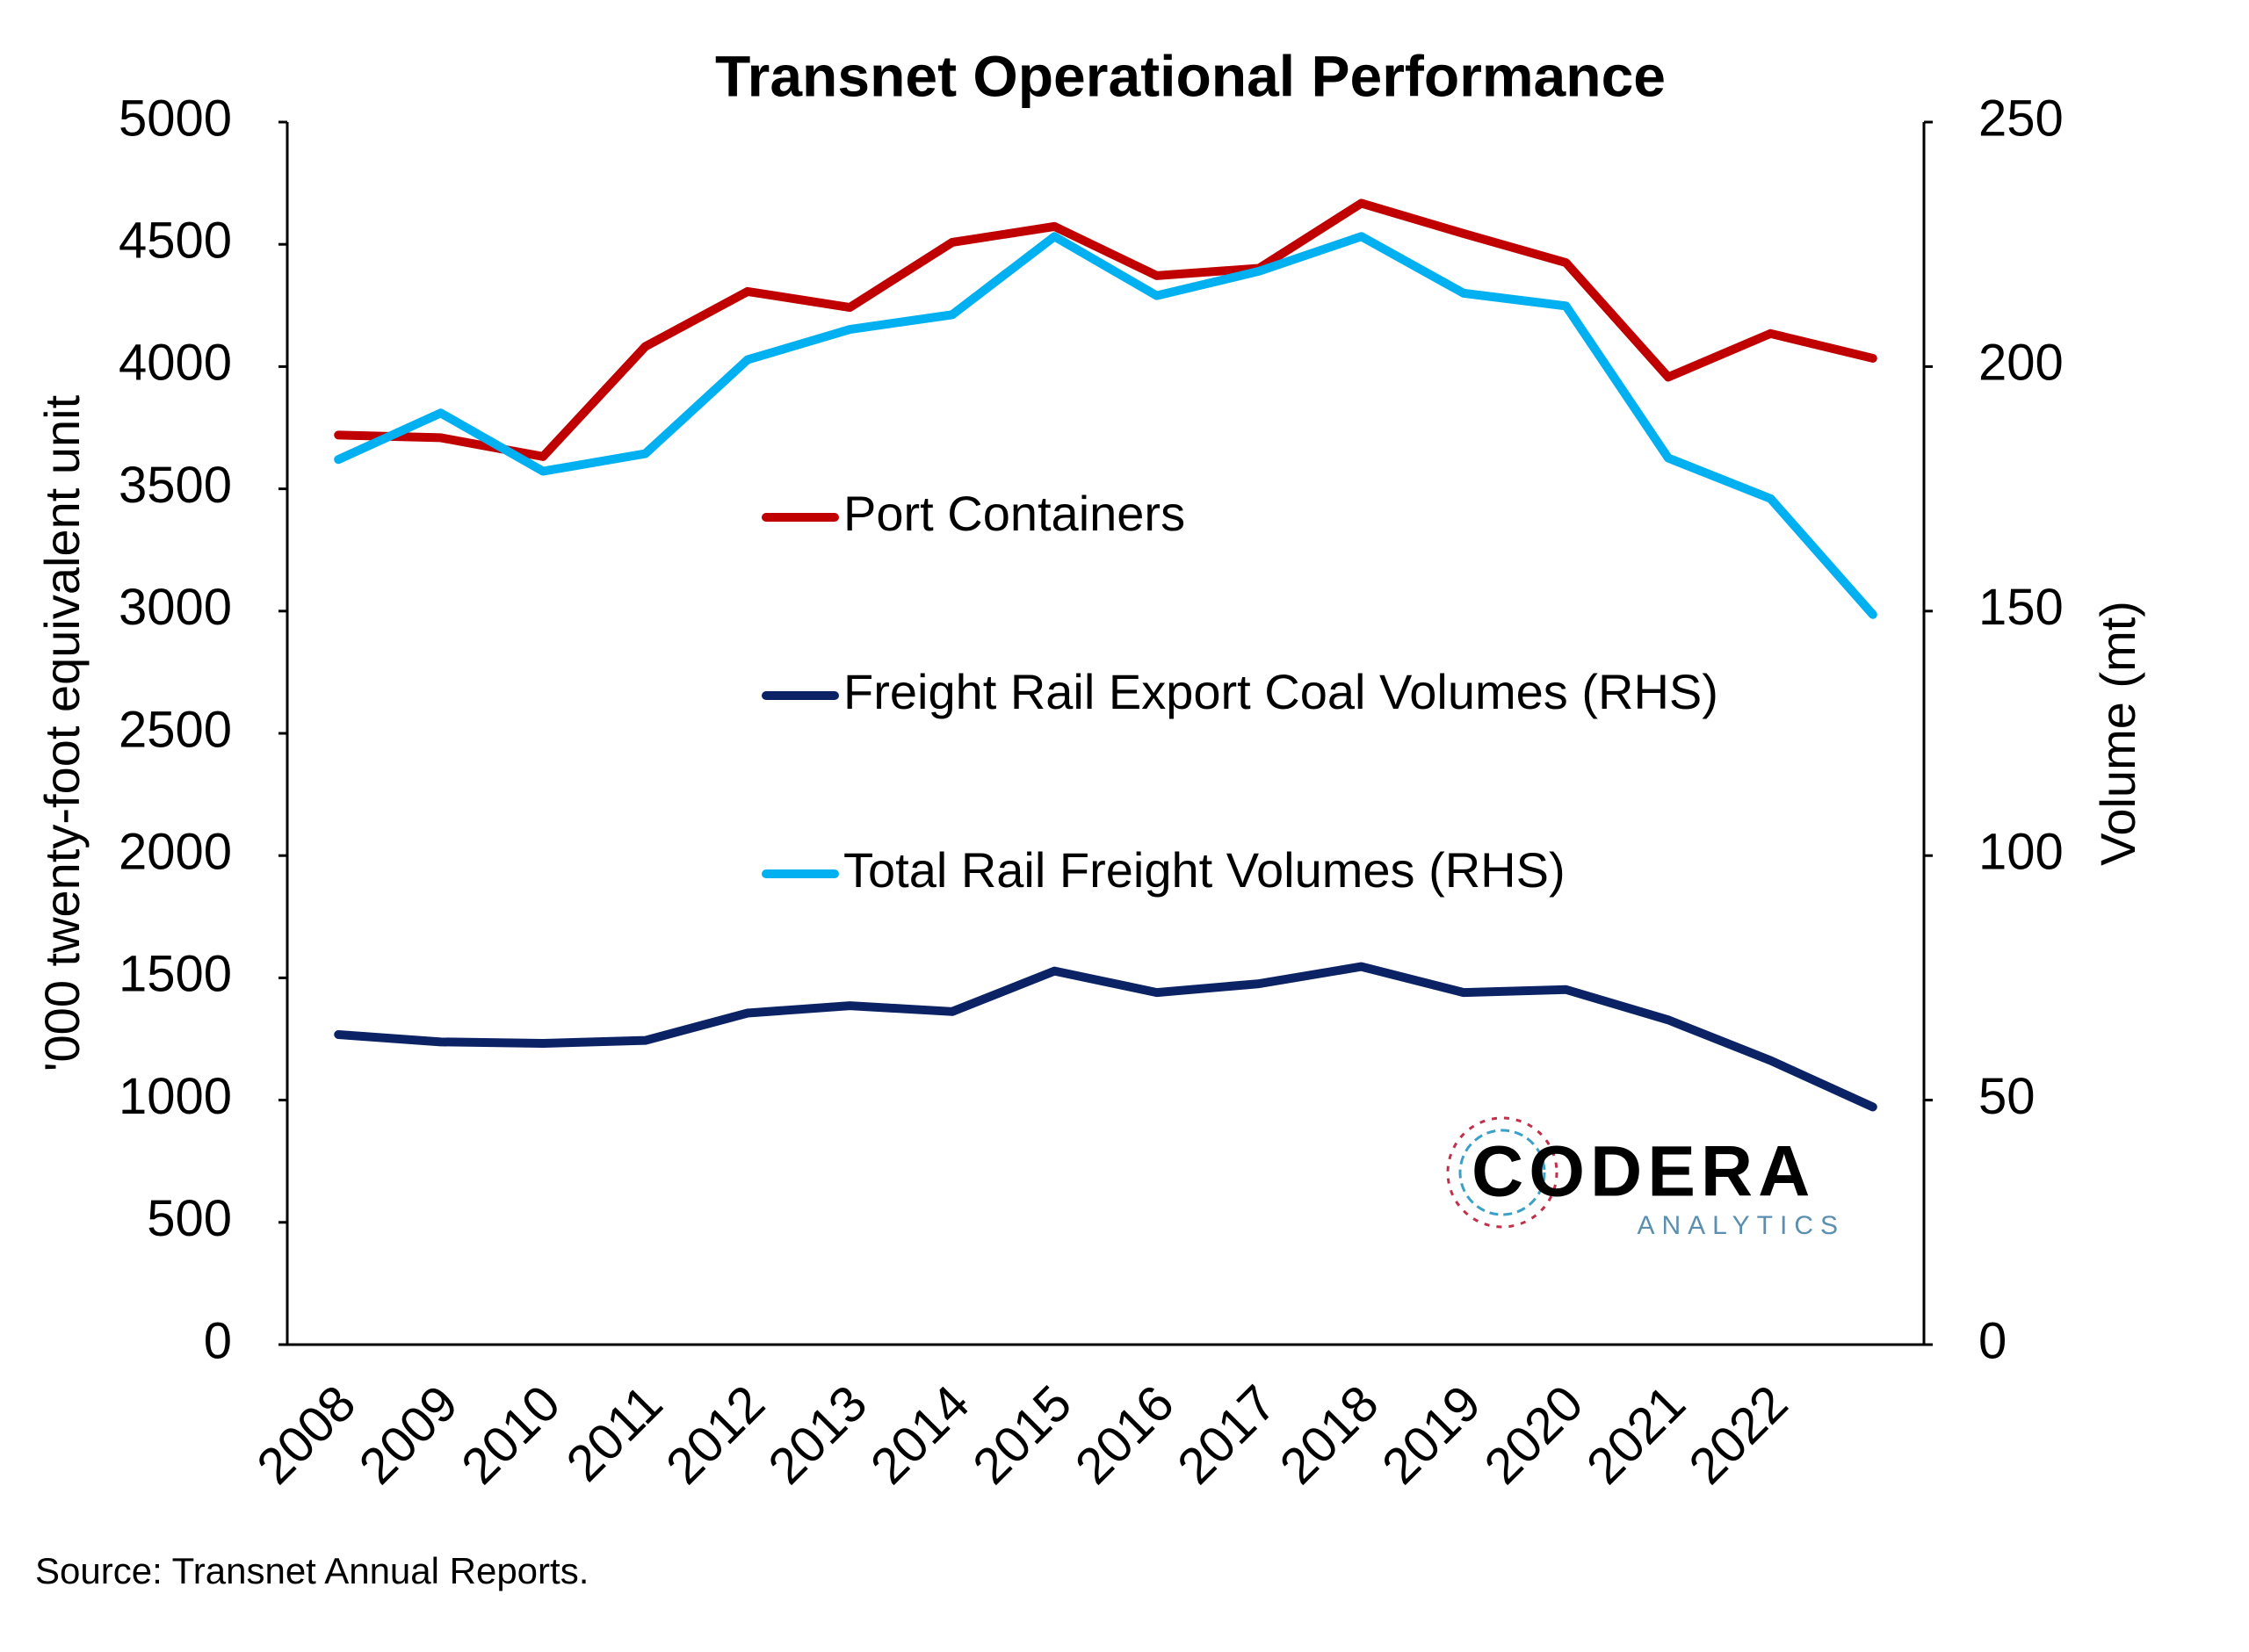 The width and height of the screenshot is (2249, 1652). I want to click on y2-axis-label: Volume (mt), so click(2117, 733).